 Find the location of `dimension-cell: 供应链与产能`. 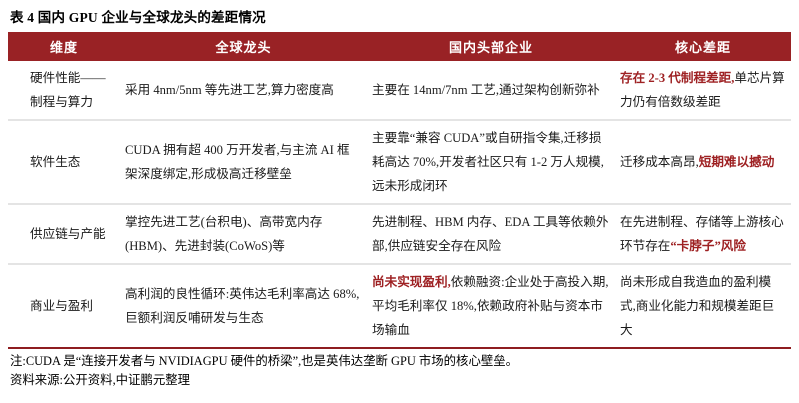

dimension-cell: 供应链与产能 is located at coordinates (64, 234).